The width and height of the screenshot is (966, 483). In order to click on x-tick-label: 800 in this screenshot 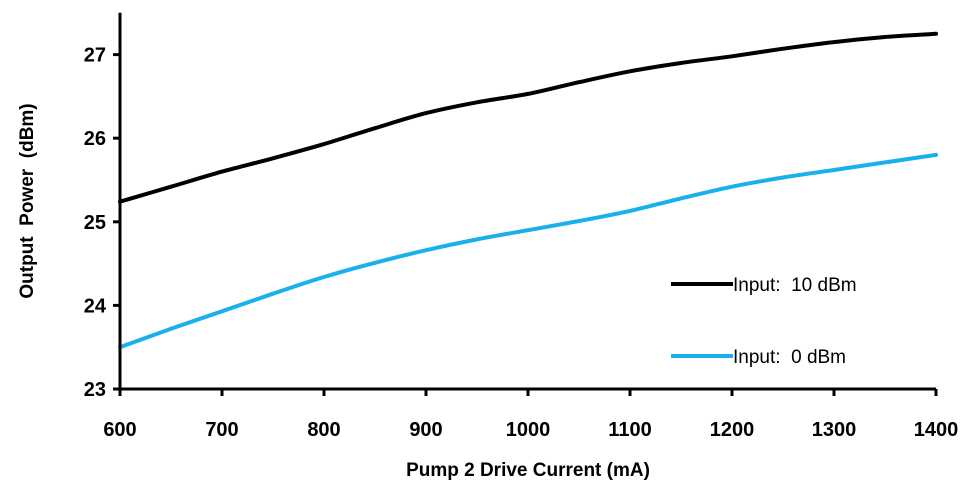, I will do `click(323, 430)`.